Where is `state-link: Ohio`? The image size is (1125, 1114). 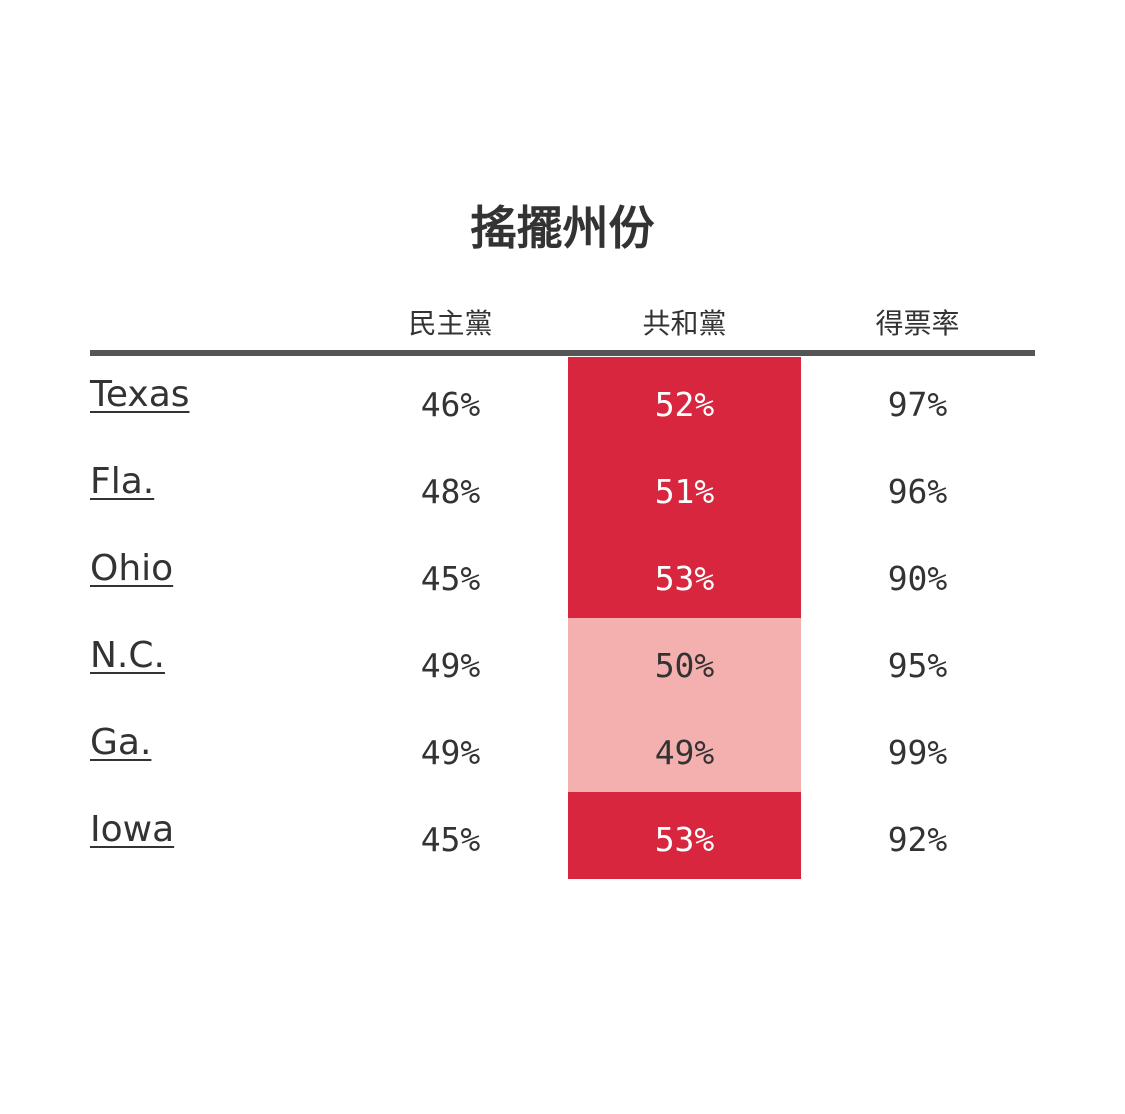 state-link: Ohio is located at coordinates (132, 568).